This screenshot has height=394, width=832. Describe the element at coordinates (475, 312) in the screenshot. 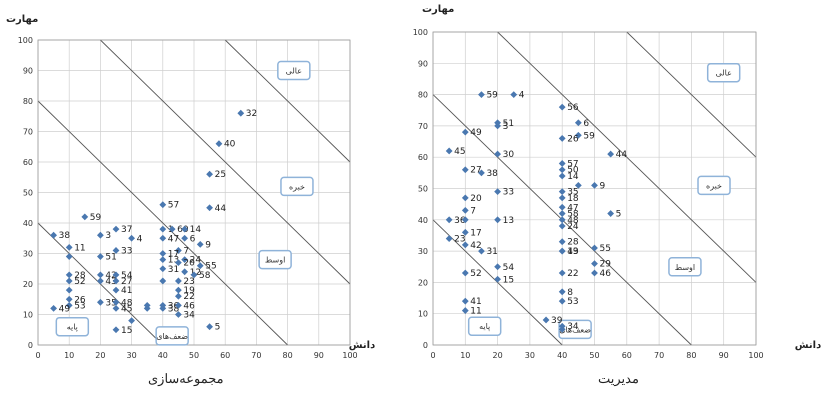

I see `data-point-label: 11` at that location.